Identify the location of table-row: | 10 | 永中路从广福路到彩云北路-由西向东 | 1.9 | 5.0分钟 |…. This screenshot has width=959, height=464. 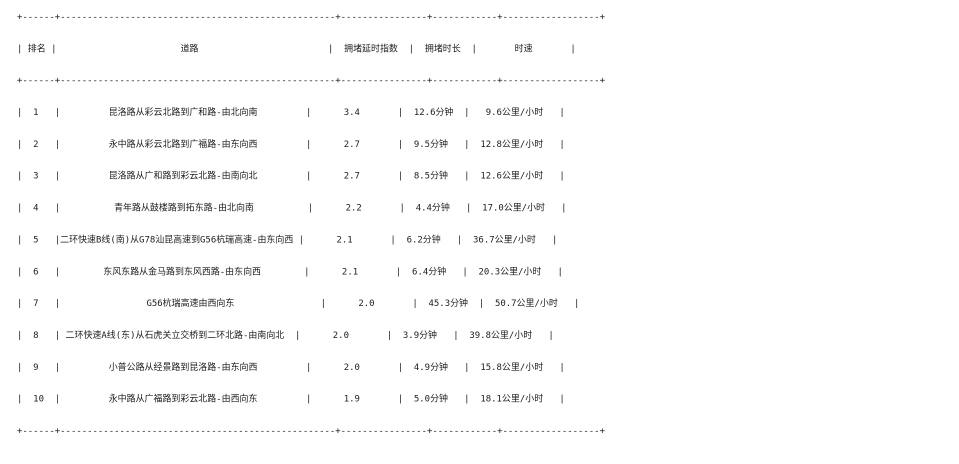
(291, 399).